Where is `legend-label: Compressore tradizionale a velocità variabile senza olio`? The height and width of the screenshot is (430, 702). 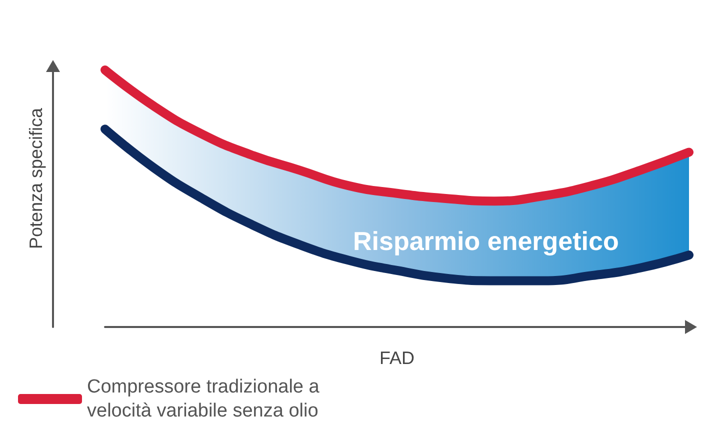
legend-label: Compressore tradizionale a velocità variabile senza olio is located at coordinates (206, 399).